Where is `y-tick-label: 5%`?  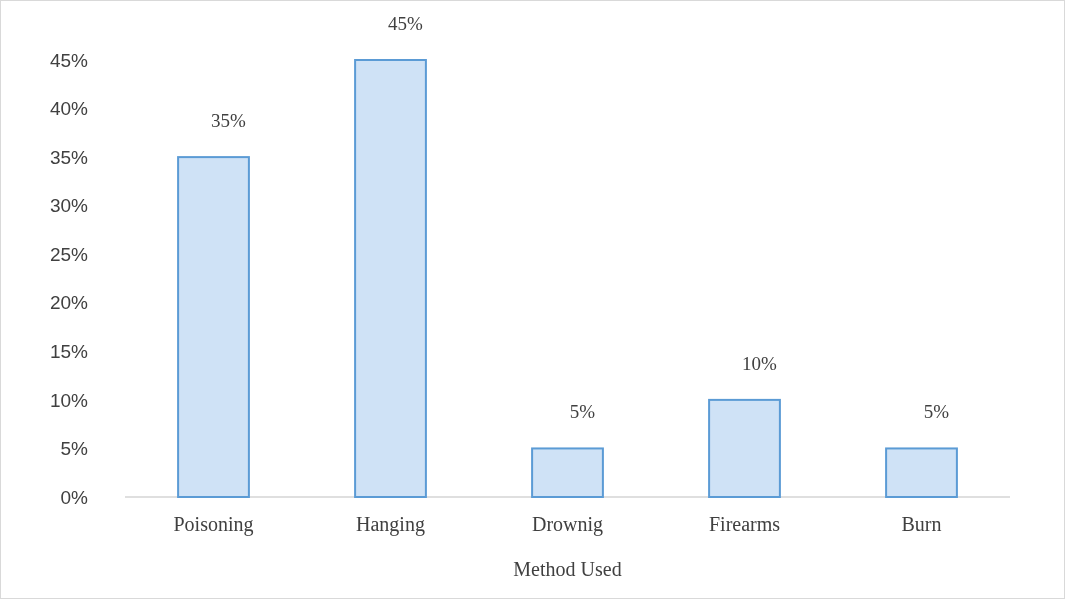 y-tick-label: 5% is located at coordinates (74, 449).